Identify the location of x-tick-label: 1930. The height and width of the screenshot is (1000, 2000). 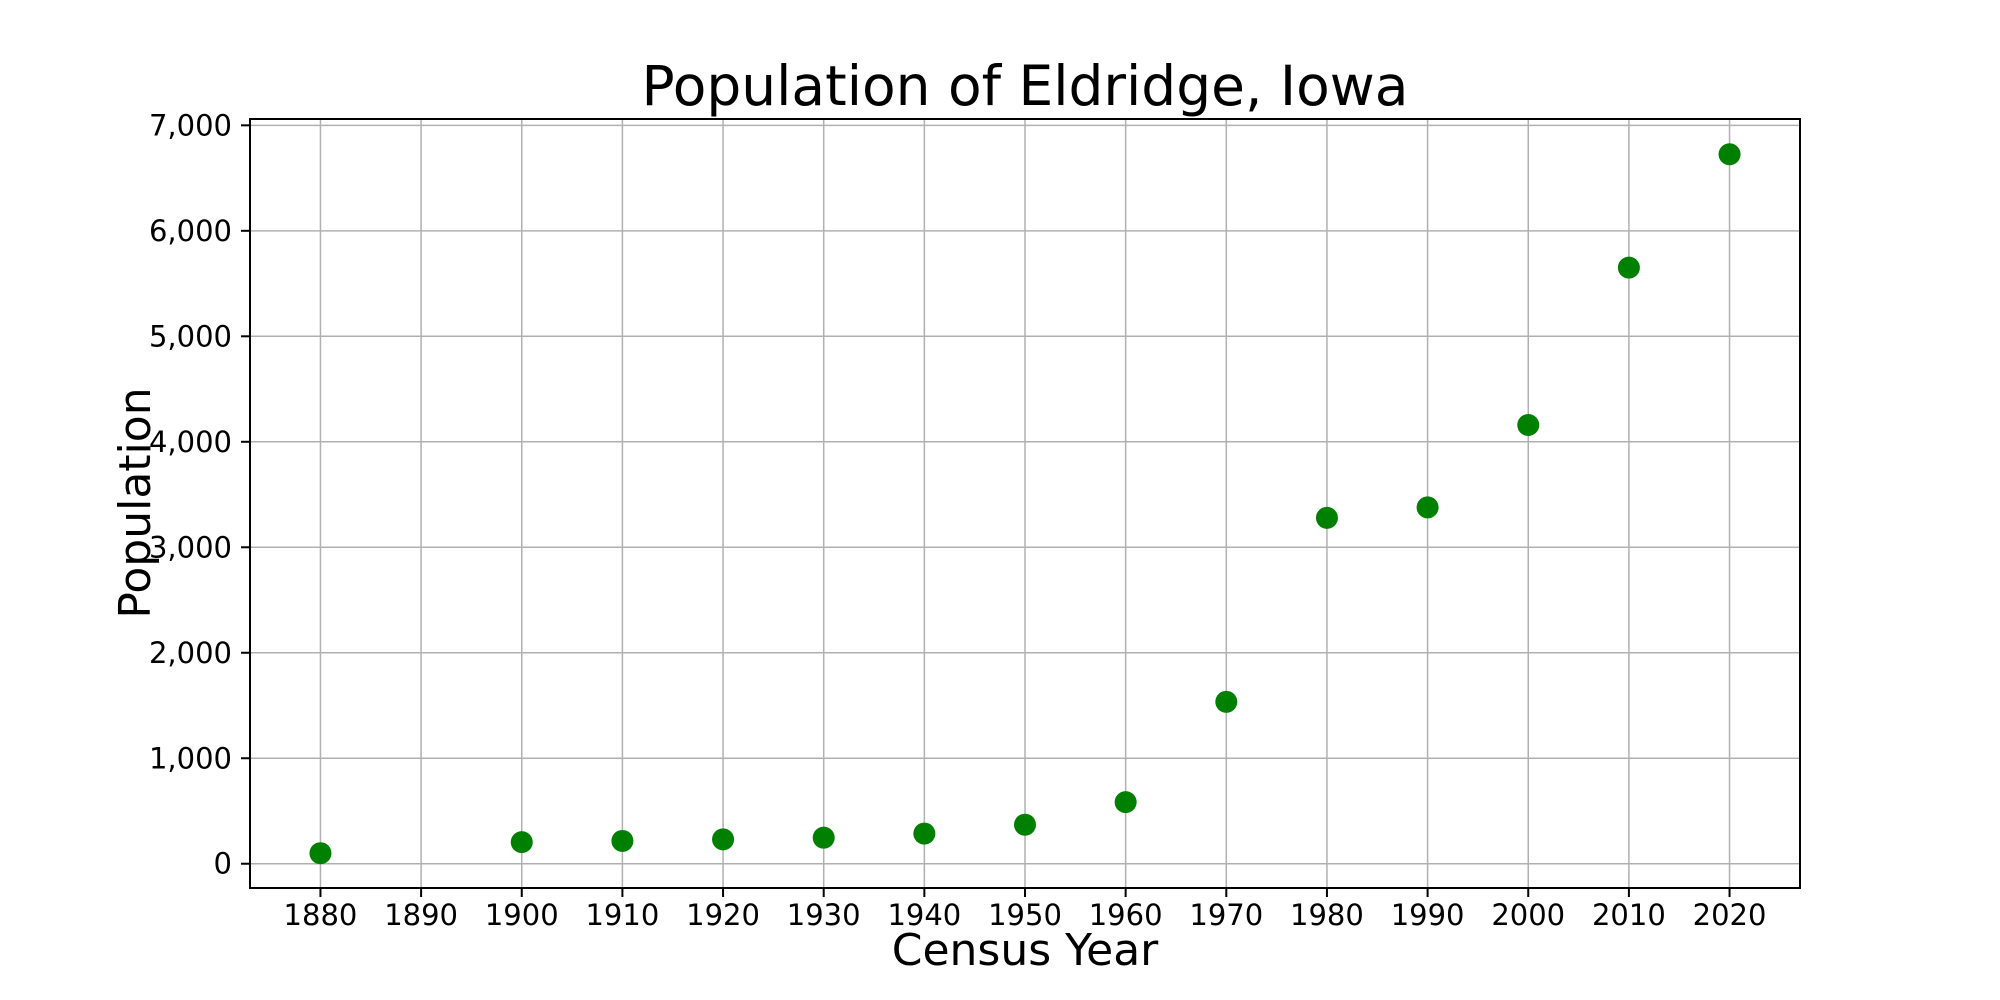
(824, 915).